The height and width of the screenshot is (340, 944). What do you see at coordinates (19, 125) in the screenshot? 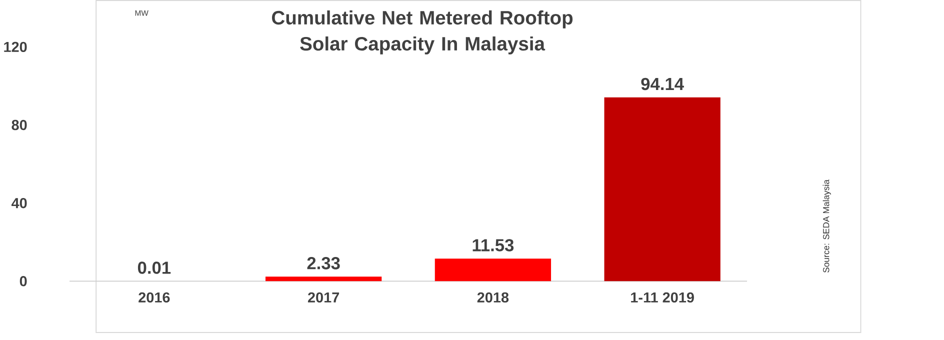
I see `y-tick-label: 80` at bounding box center [19, 125].